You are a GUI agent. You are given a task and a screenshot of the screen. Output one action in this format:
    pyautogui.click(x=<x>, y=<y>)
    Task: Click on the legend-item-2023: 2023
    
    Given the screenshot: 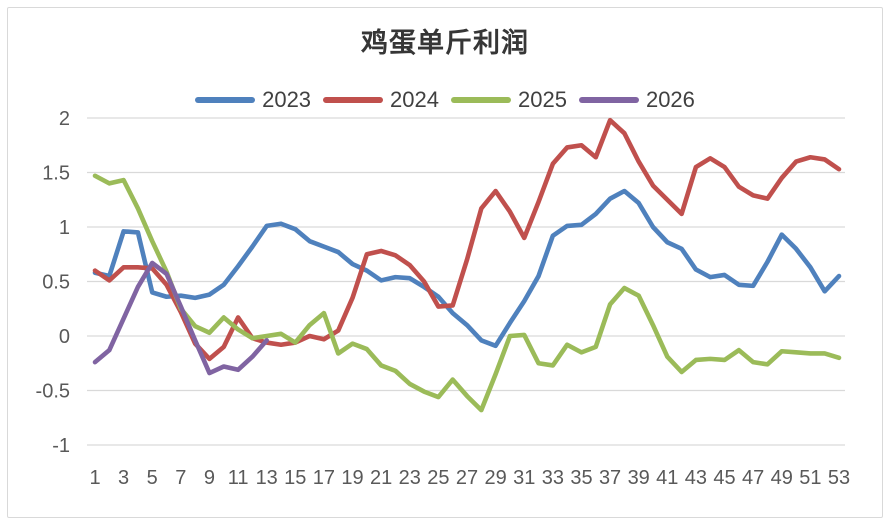 What is the action you would take?
    pyautogui.click(x=253, y=100)
    